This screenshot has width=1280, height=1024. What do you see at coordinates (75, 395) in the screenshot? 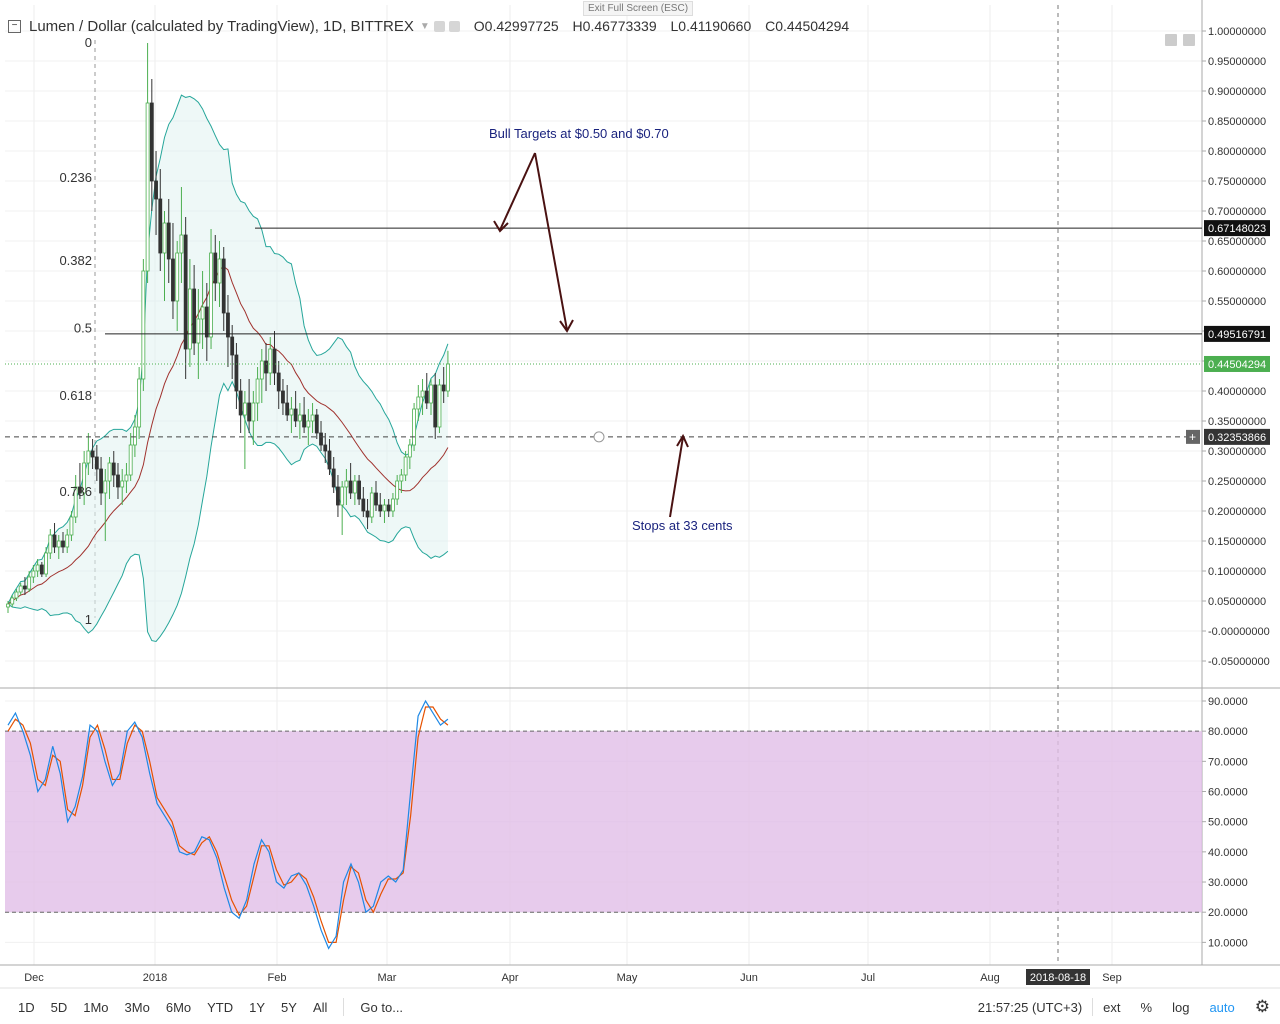
I see `fib-label: 0.618` at bounding box center [75, 395].